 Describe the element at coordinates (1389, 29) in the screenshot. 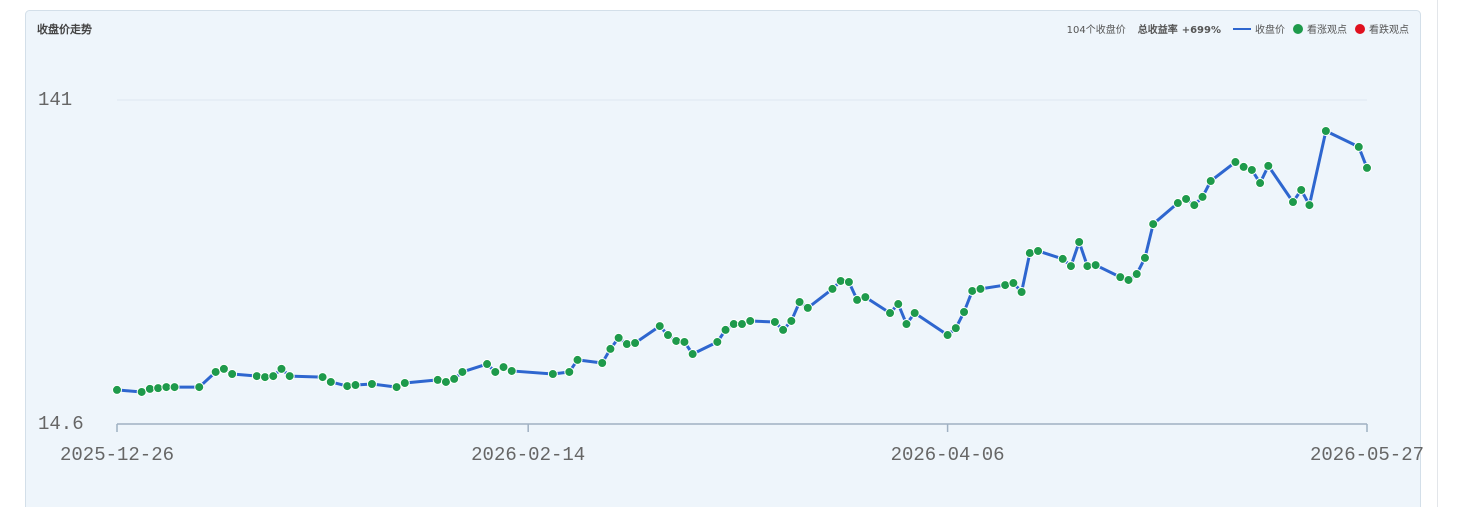

I see `legend-label: 看跌观点` at that location.